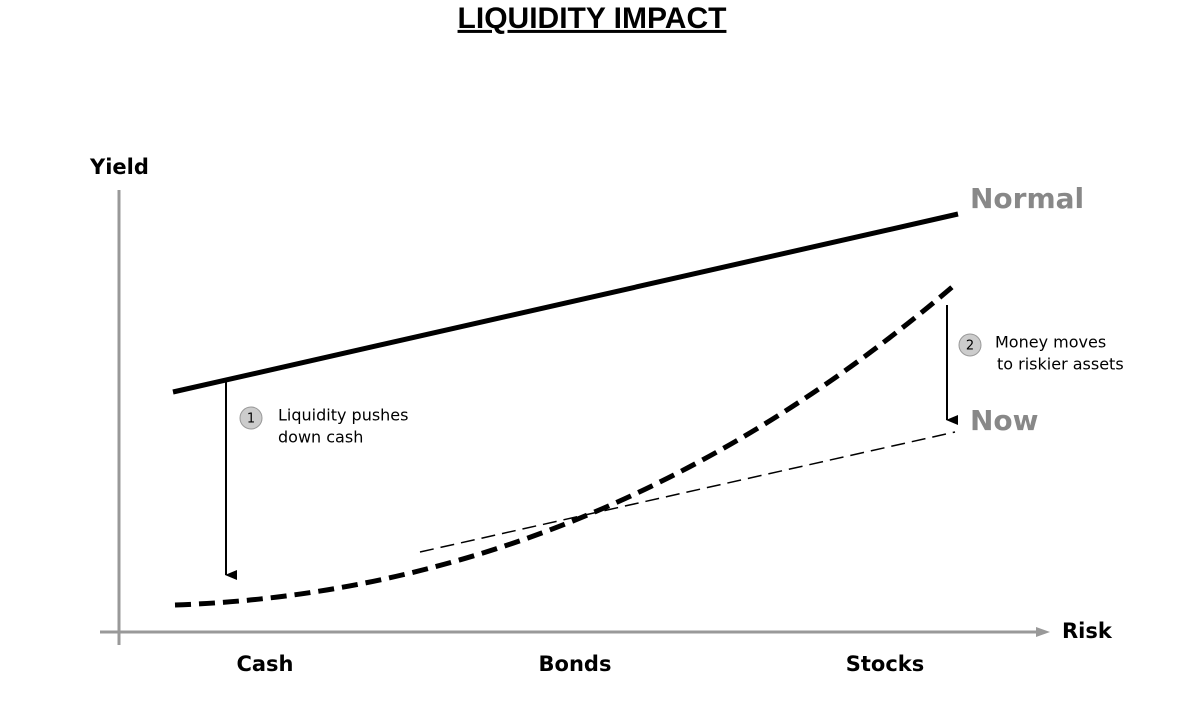  I want to click on now-label: Now, so click(1004, 420).